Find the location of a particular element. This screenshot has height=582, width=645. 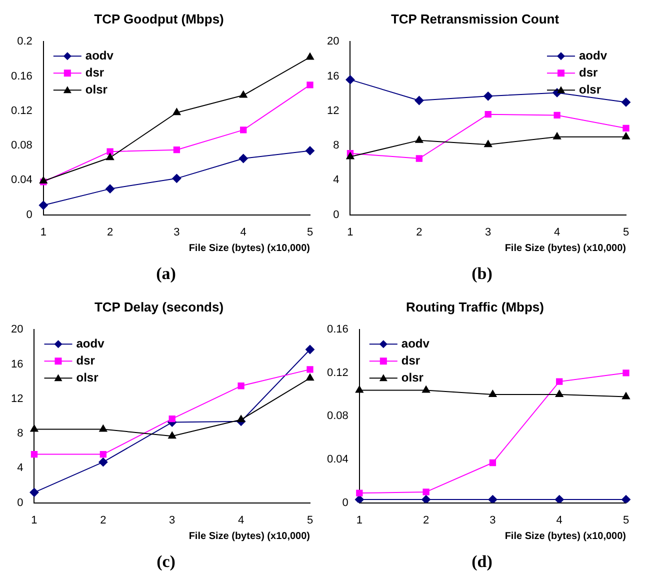

y-tick-label: 0.2 is located at coordinates (24, 42).